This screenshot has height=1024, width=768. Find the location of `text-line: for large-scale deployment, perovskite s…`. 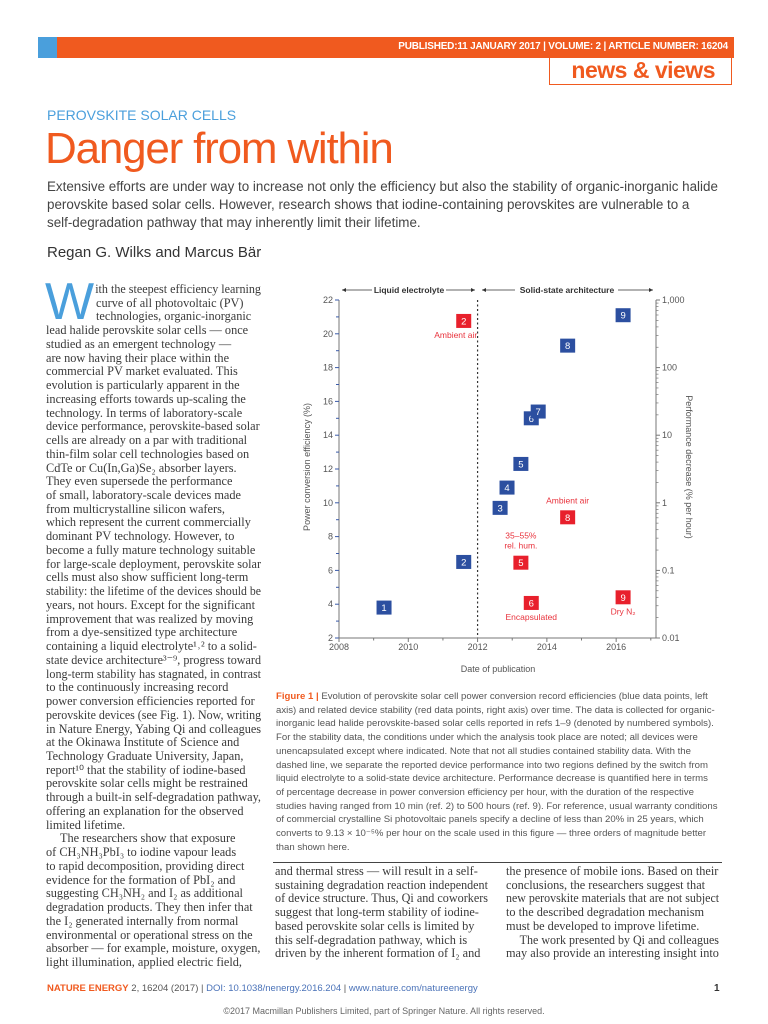

text-line: for large-scale deployment, perovskite s… is located at coordinates (154, 563).